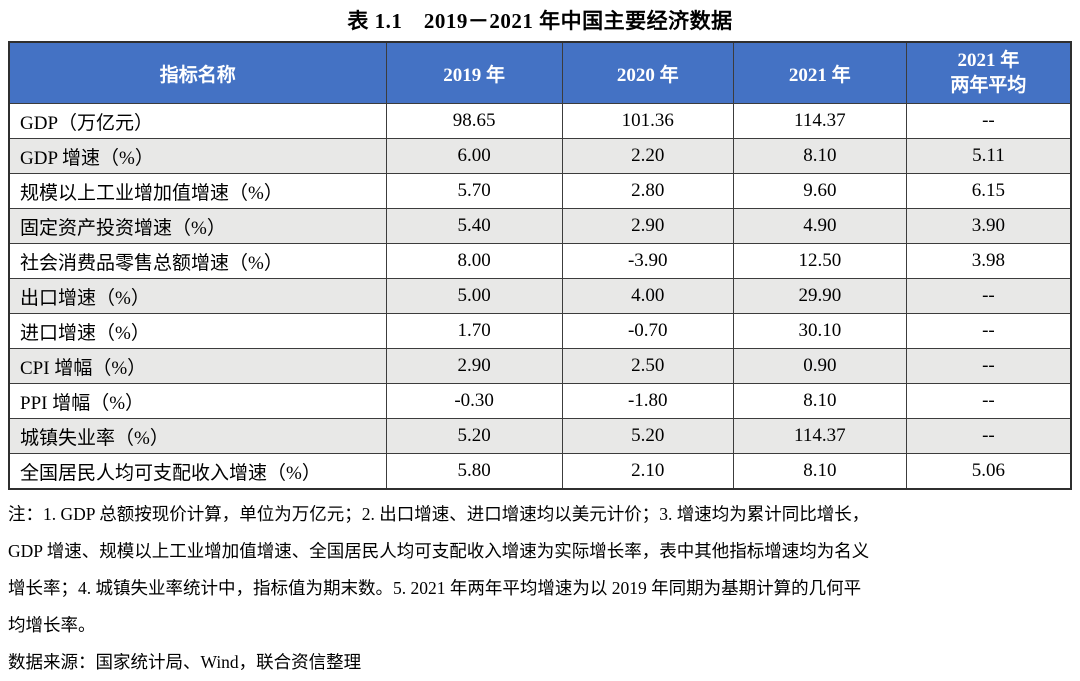 This screenshot has height=681, width=1080. What do you see at coordinates (185, 662) in the screenshot?
I see `data-source: 数据来源：国家统计局、Wind，联合资信整理` at bounding box center [185, 662].